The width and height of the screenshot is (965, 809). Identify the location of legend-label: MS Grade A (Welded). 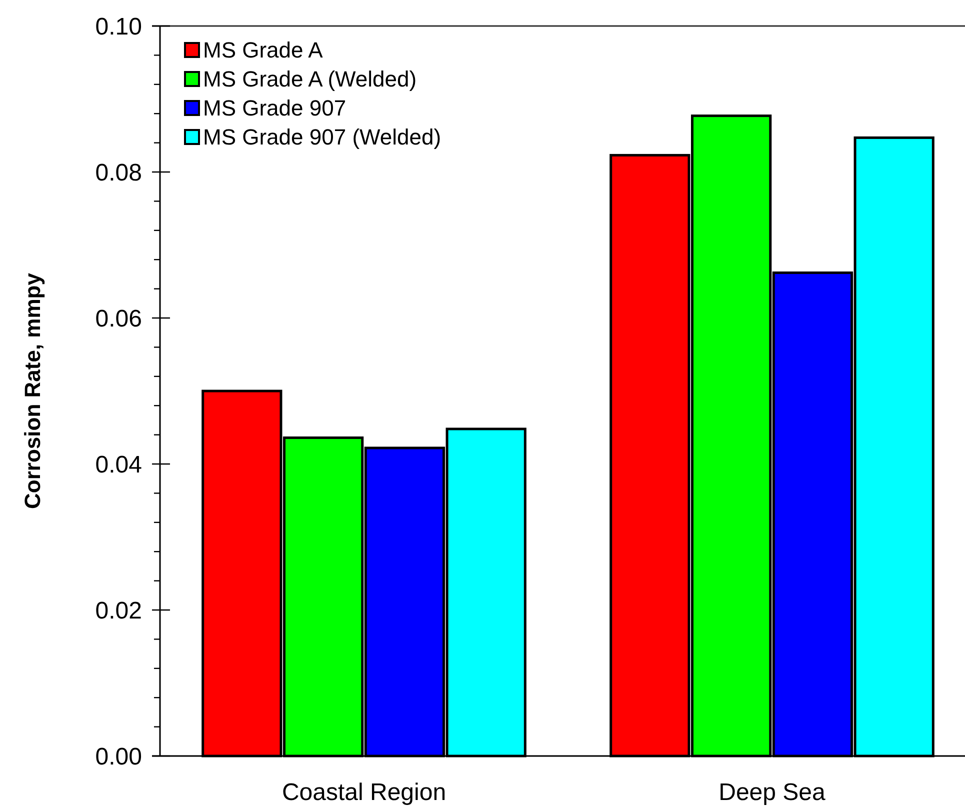
(310, 79).